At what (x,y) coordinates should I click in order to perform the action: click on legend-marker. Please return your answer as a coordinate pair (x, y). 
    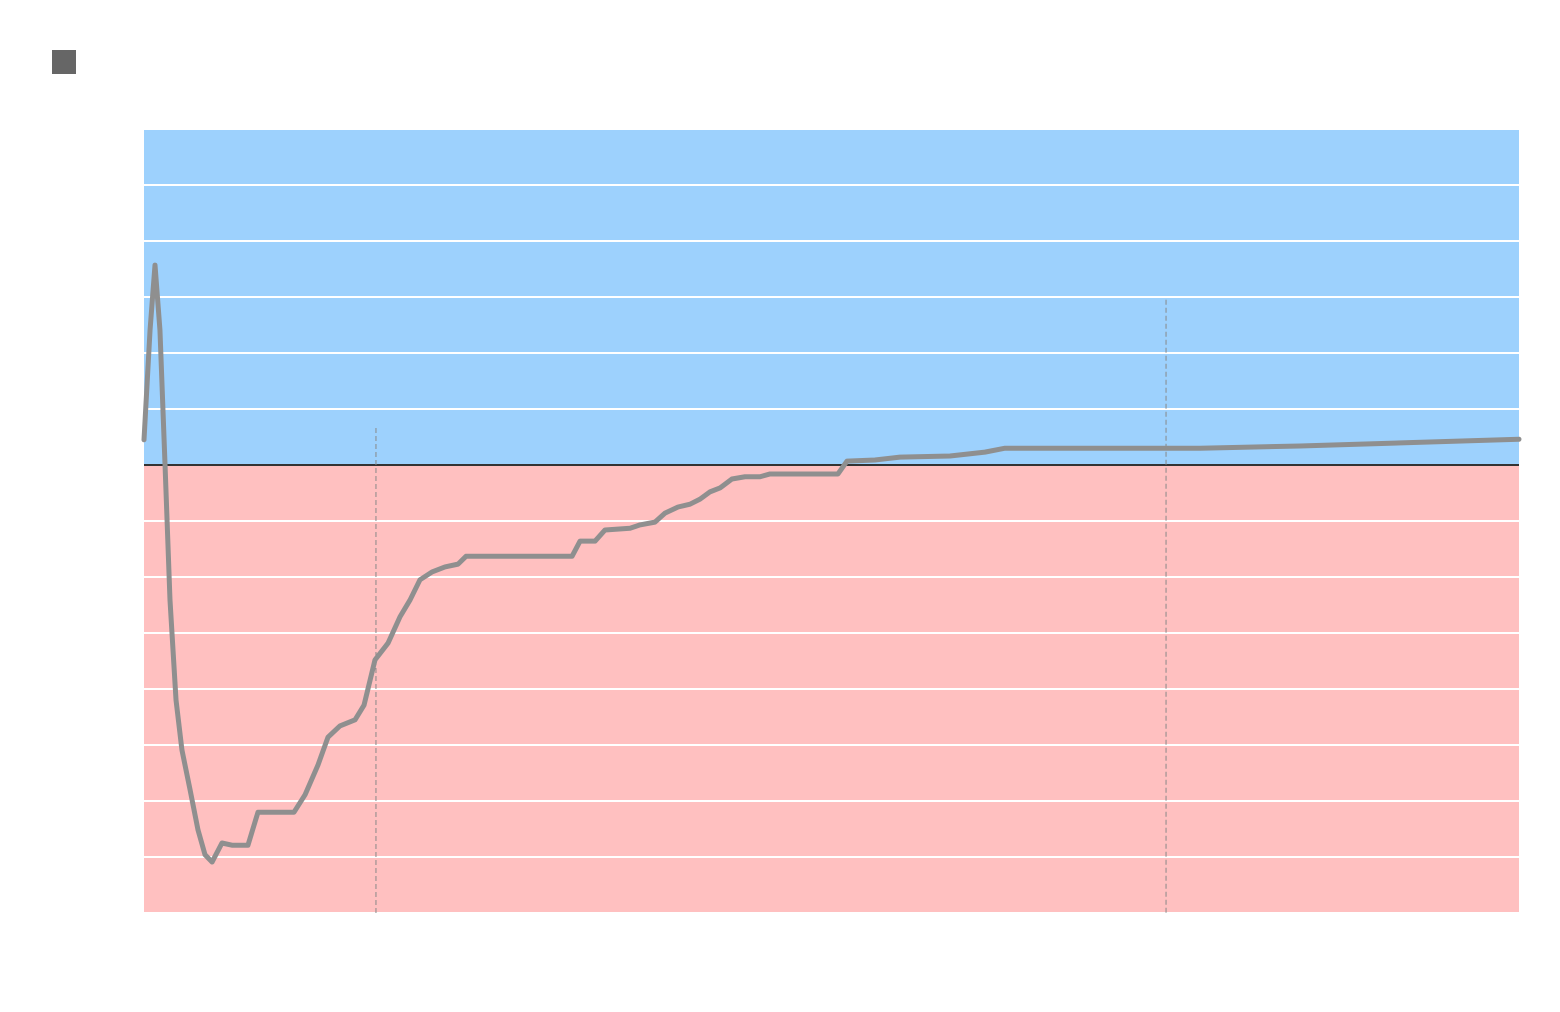
    Looking at the image, I should click on (64, 62).